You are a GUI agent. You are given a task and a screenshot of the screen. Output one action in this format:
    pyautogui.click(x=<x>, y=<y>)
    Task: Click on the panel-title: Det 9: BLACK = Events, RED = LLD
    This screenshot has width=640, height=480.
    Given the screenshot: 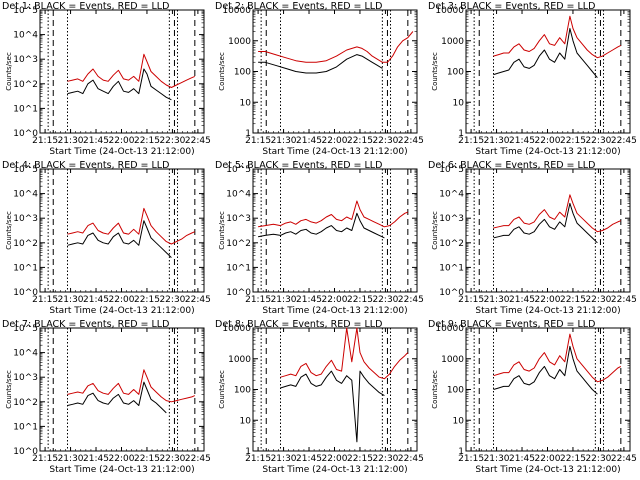 What is the action you would take?
    pyautogui.click(x=511, y=324)
    